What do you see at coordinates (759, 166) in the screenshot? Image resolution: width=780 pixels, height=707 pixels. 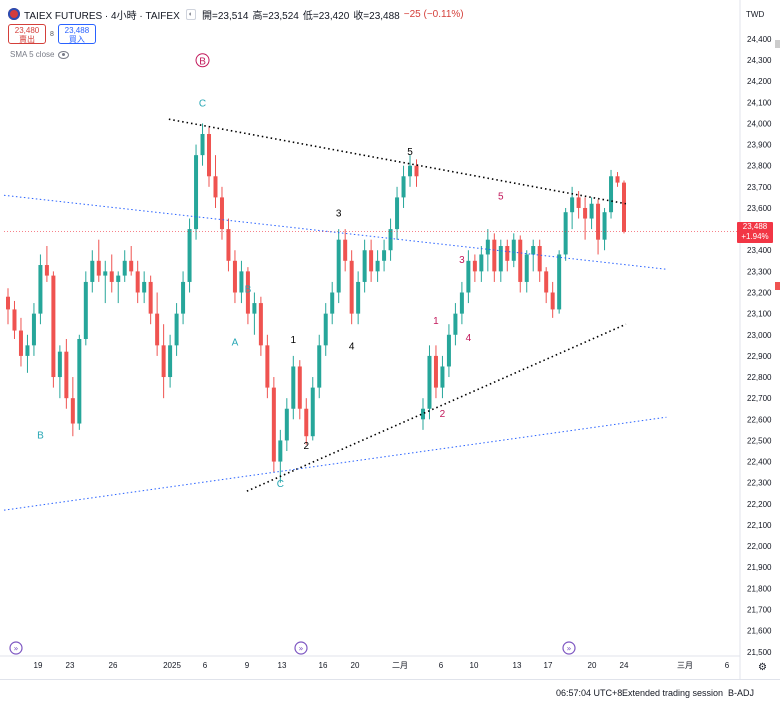 I see `y-tick-label: 23,800` at bounding box center [759, 166].